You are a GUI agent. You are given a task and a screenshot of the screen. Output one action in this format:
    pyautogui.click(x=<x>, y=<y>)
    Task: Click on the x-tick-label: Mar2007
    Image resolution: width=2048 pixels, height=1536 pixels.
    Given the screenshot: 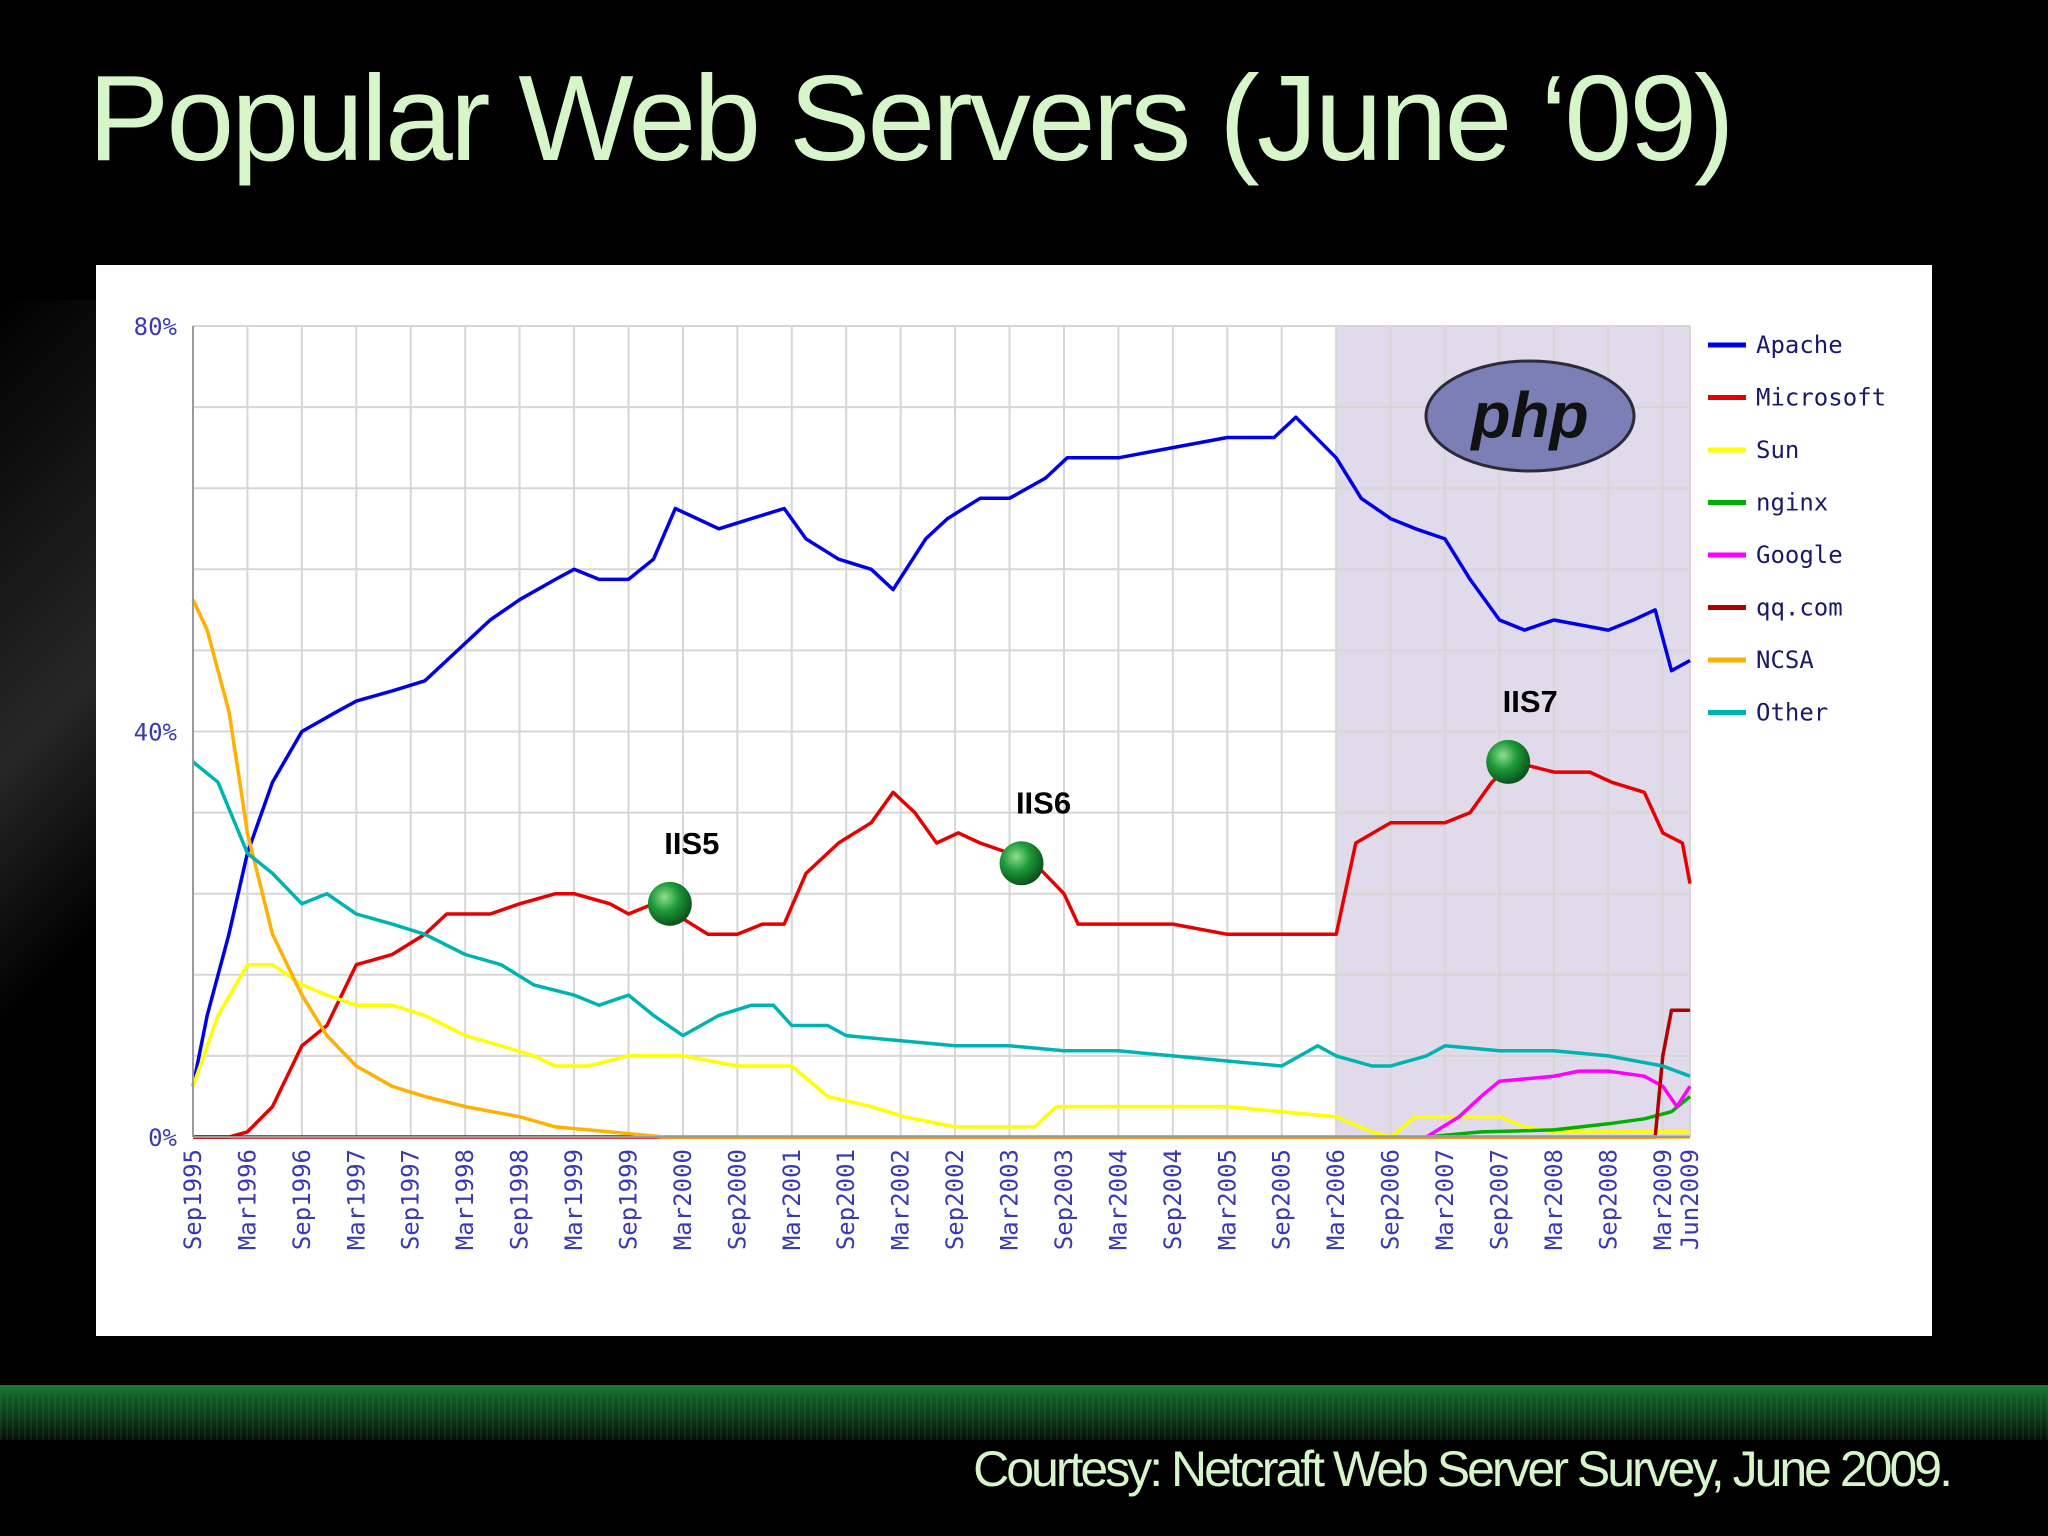 What is the action you would take?
    pyautogui.click(x=1445, y=1199)
    